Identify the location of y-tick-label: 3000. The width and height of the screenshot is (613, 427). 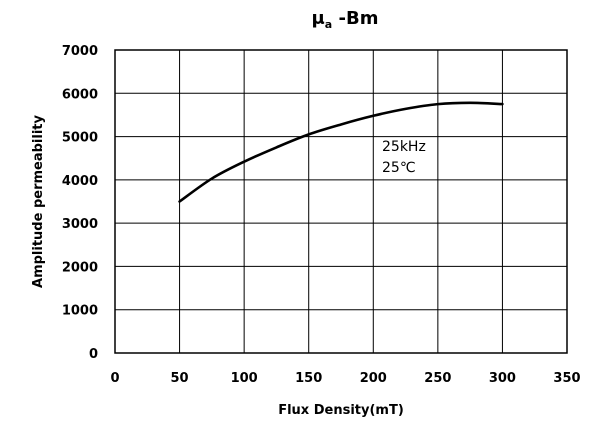
(80, 224).